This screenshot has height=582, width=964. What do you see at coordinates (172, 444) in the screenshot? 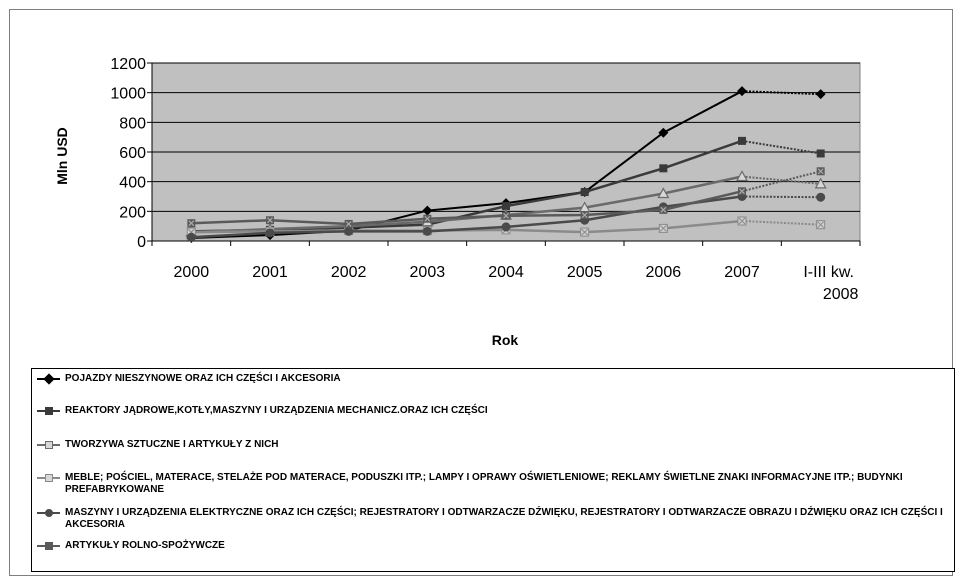
I see `legend-label: TWORZYWA SZTUCZNE I ARTYKUŁY Z NICH` at bounding box center [172, 444].